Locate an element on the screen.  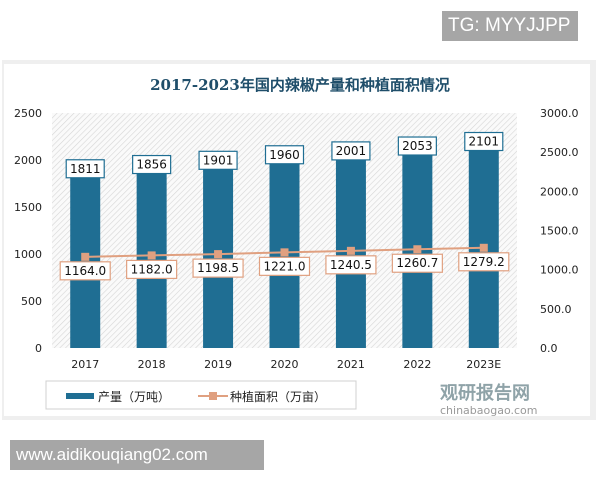
x-tick: 2017 is located at coordinates (85, 364).